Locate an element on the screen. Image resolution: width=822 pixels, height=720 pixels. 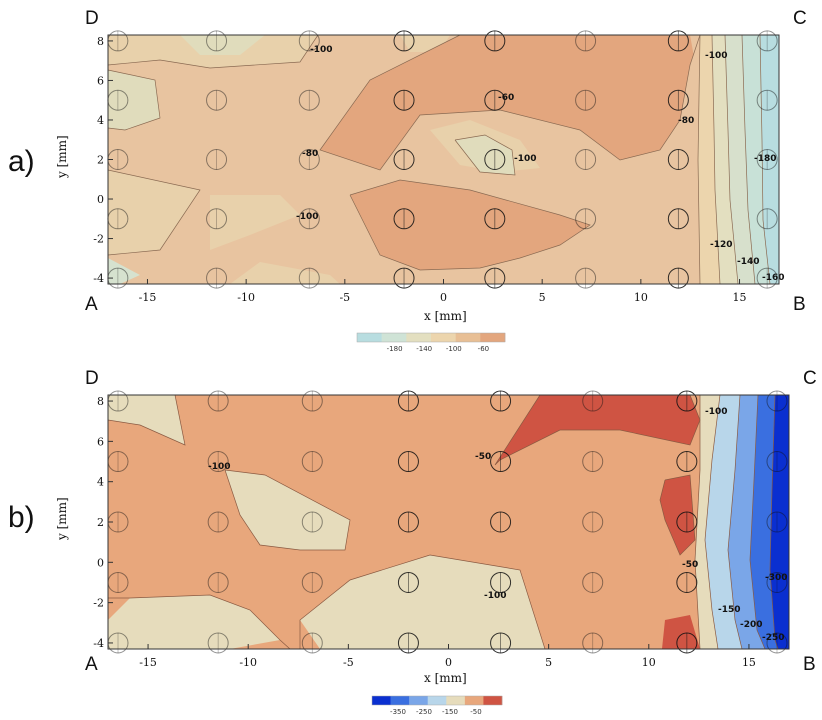
corner-a-b: A is located at coordinates (91, 664).